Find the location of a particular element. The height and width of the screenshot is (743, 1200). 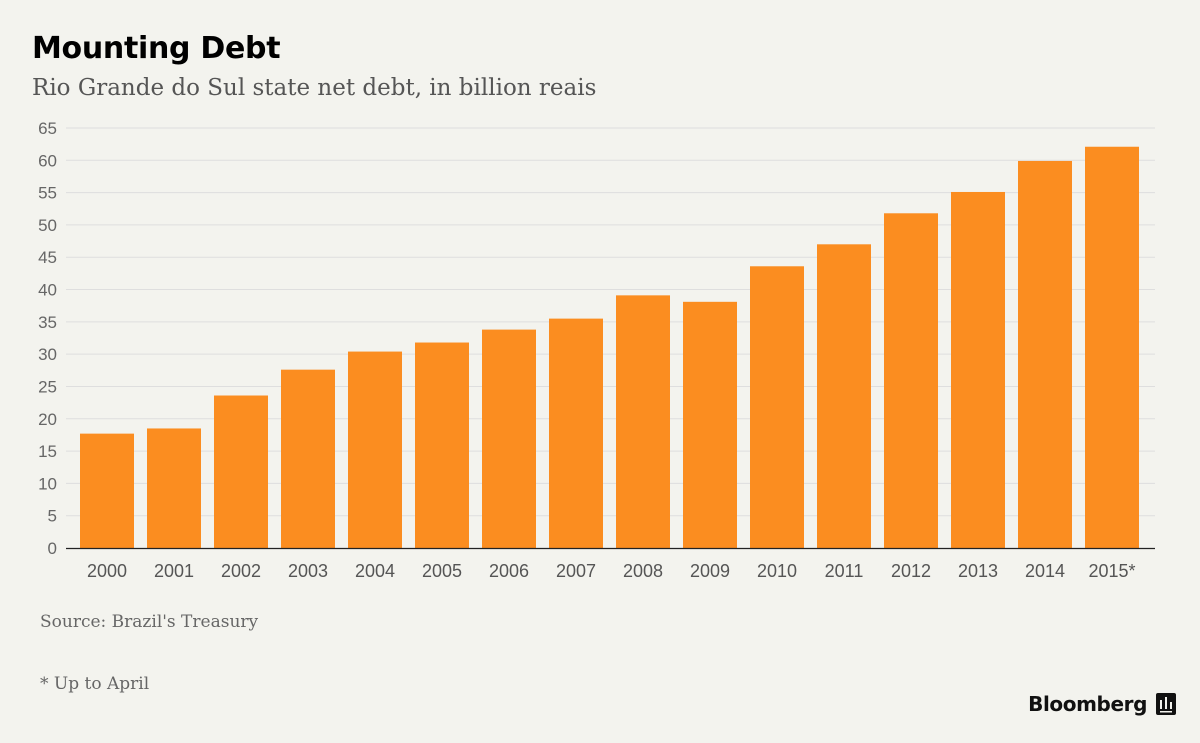

bar-2007 is located at coordinates (576, 433).